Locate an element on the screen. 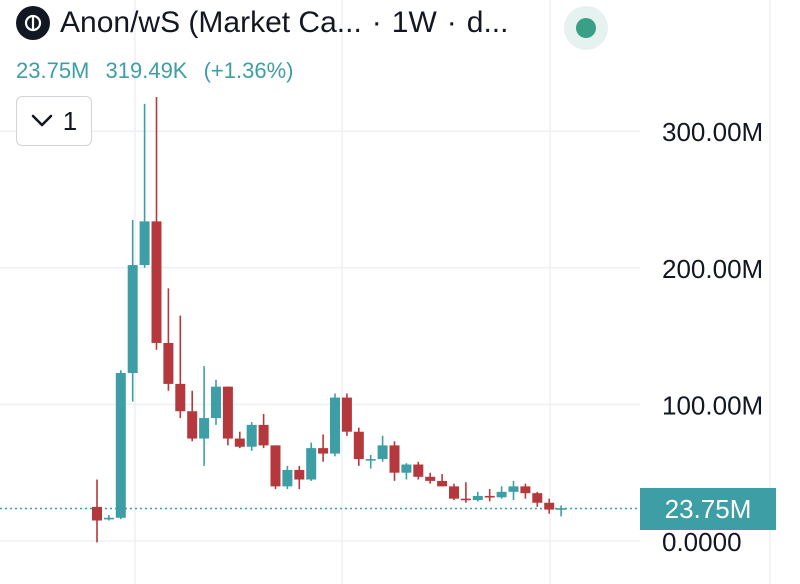 This screenshot has height=584, width=800. market-status-indicator is located at coordinates (586, 28).